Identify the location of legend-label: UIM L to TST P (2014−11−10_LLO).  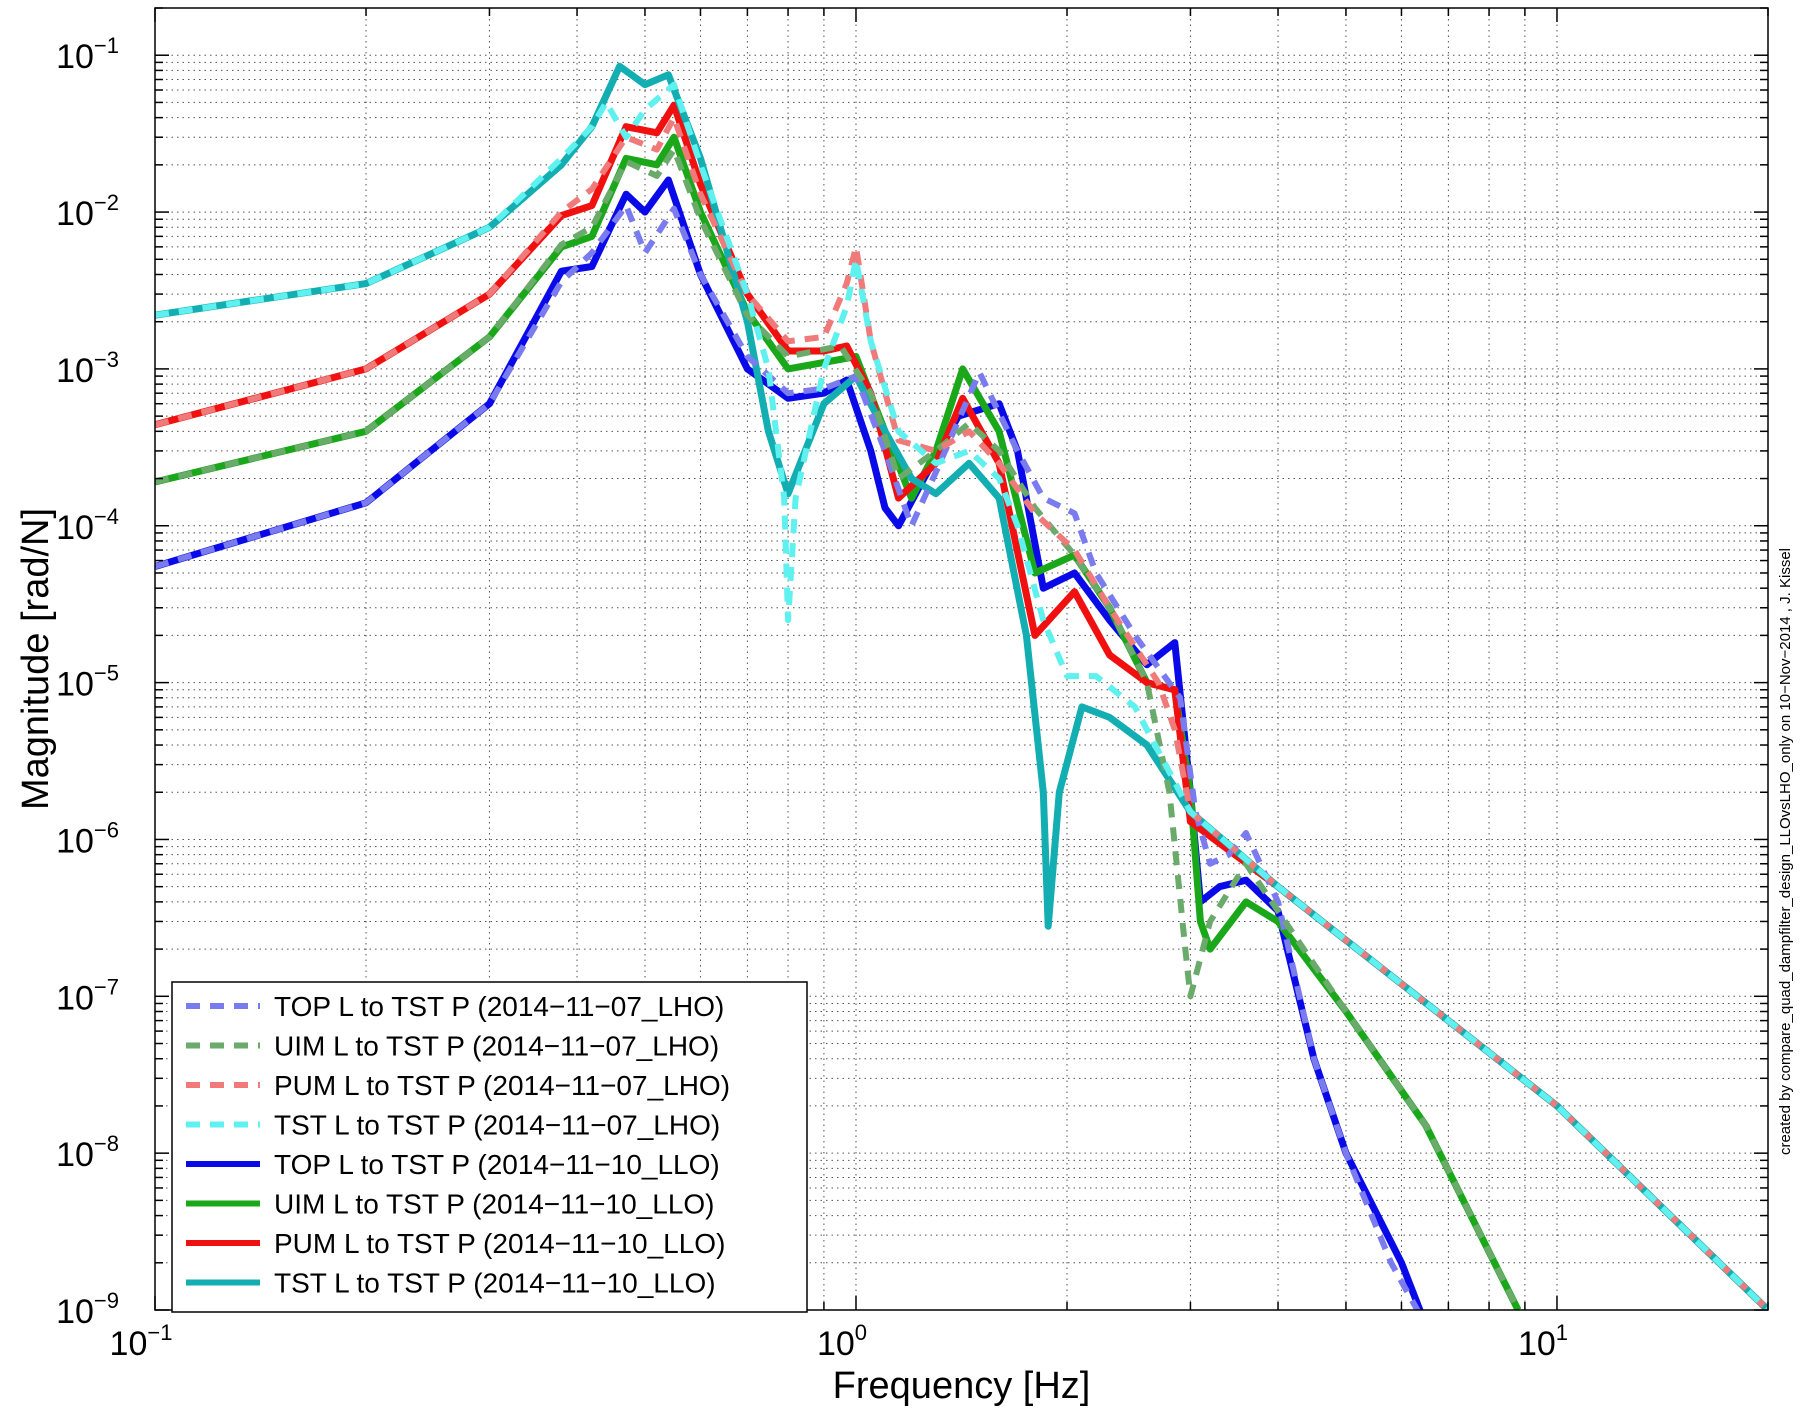
(494, 1204).